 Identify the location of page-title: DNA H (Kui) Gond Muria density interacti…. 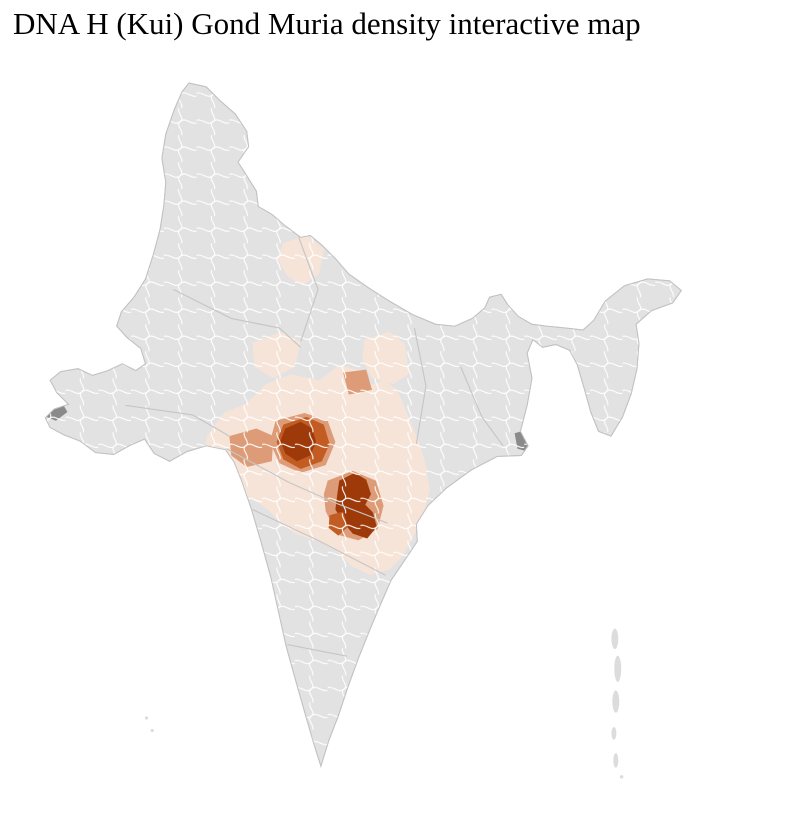
(327, 23).